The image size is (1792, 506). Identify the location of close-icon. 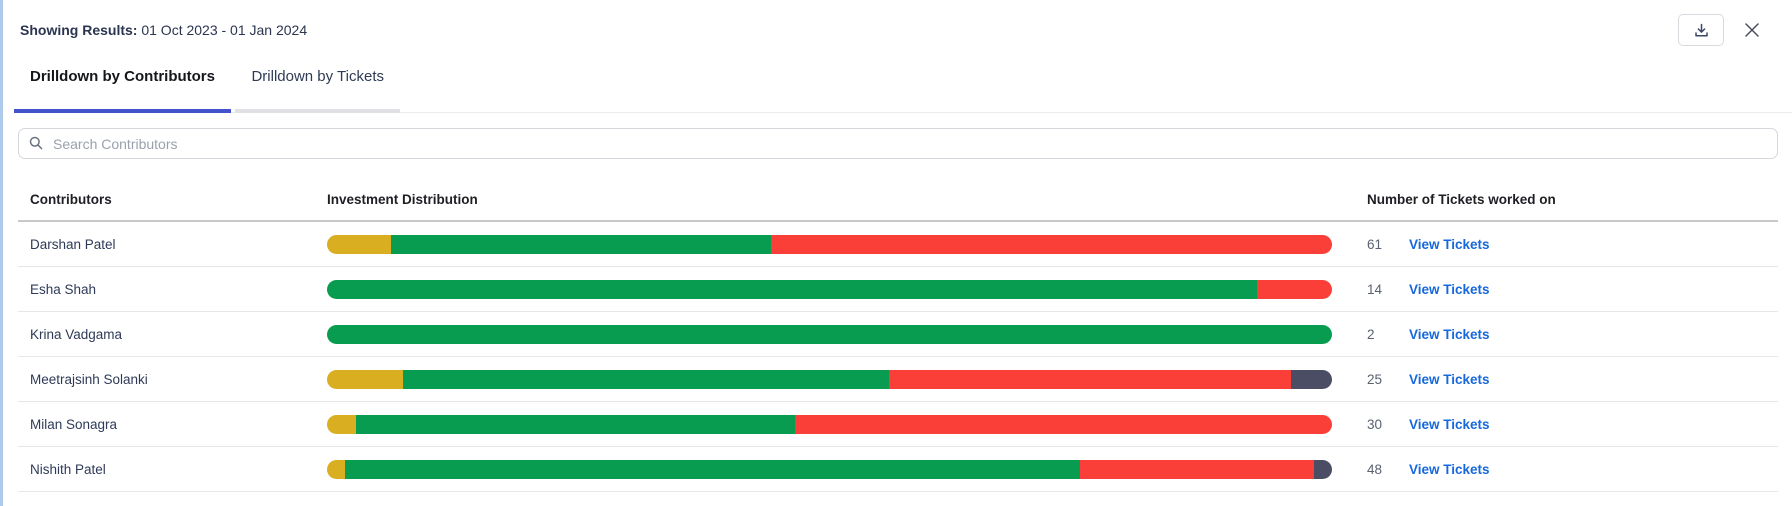
(1752, 30).